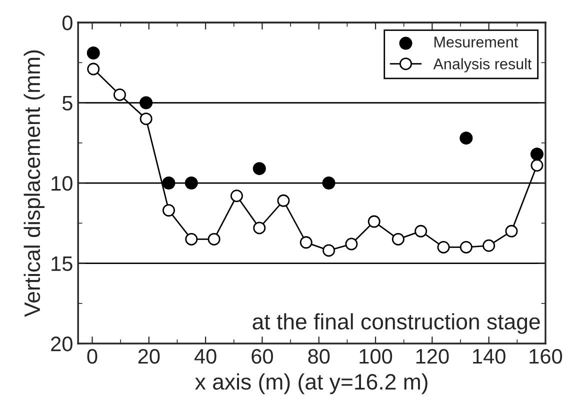  I want to click on y-tick-label: 10, so click(62, 183).